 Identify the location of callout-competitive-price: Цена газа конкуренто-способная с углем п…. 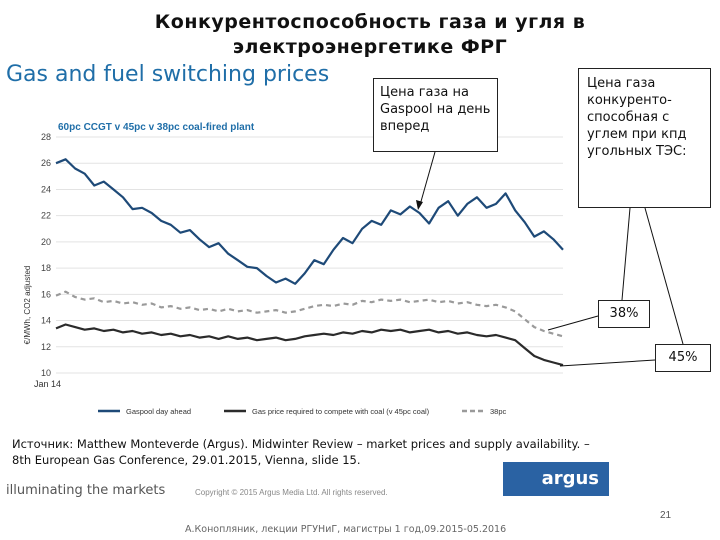
(644, 138).